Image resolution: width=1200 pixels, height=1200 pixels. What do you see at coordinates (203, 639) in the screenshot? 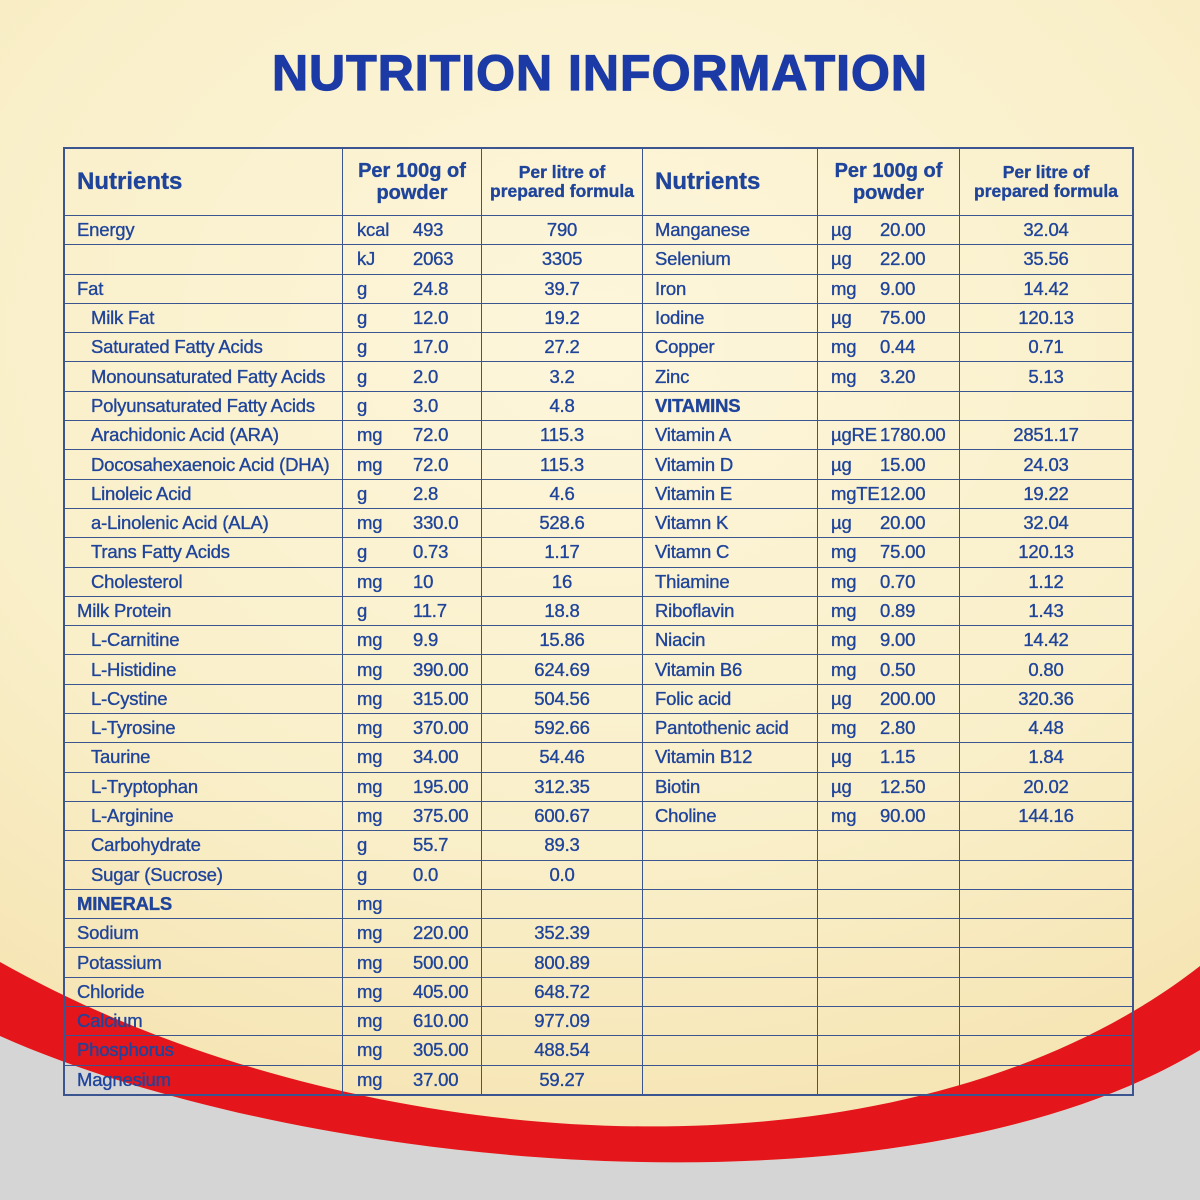
I see `nutrient-label-left-14: L-Carnitine` at bounding box center [203, 639].